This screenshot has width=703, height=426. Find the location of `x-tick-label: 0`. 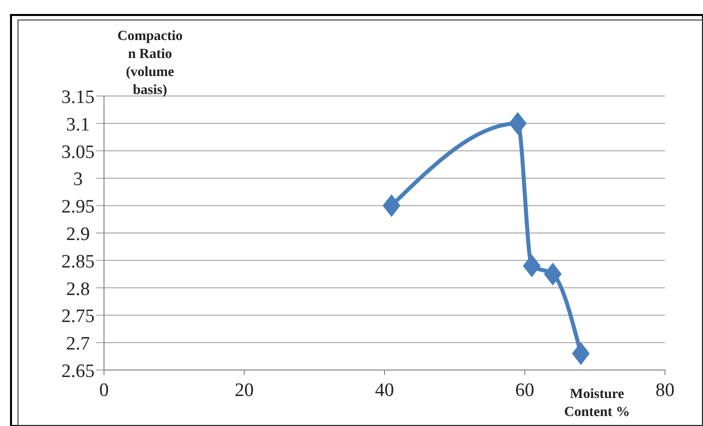

x-tick-label: 0 is located at coordinates (104, 390).